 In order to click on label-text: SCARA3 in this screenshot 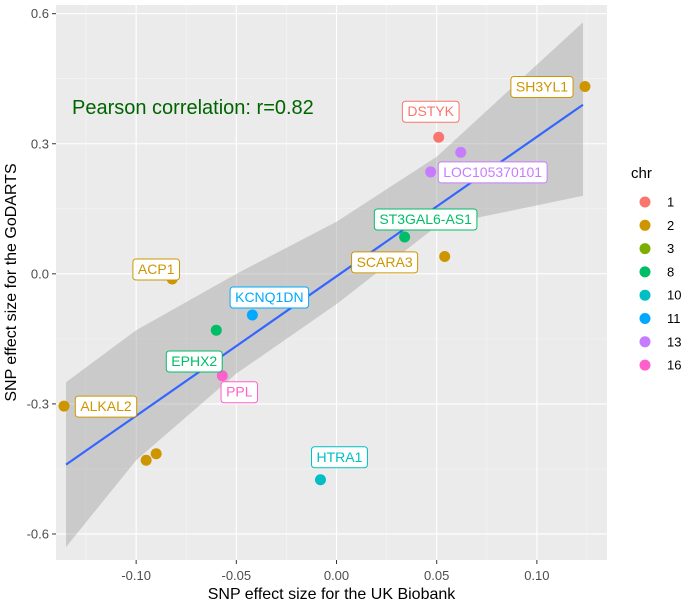, I will do `click(385, 262)`.